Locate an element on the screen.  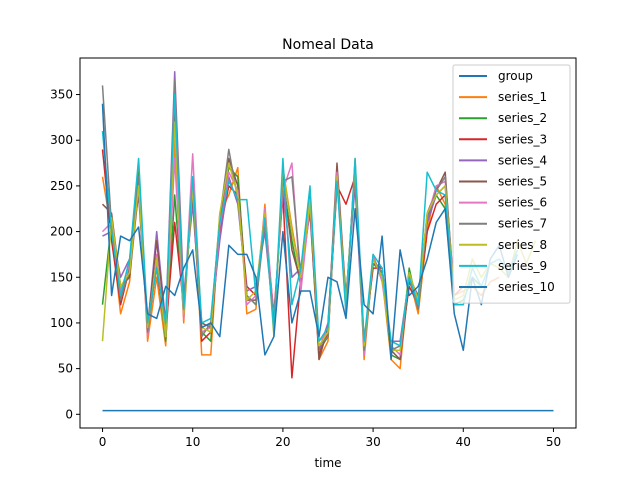
y-tick-label: 100 is located at coordinates (61, 323).